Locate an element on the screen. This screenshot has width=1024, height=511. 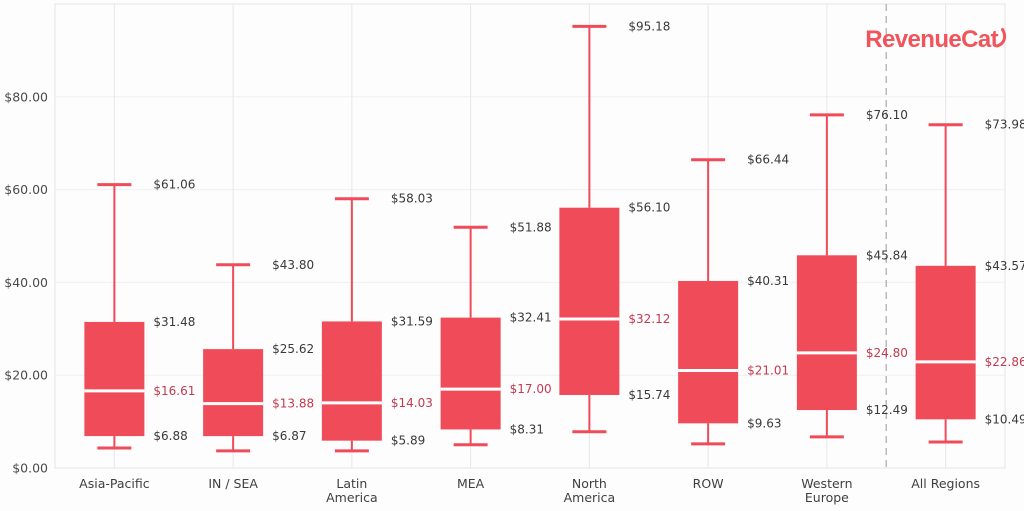
value-label-q3: $25.62 is located at coordinates (293, 349).